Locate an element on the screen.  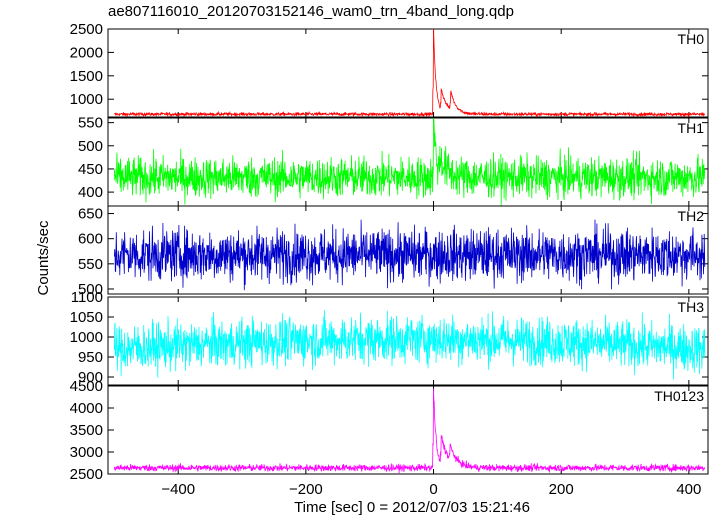
y-axis-label: Counts/sec is located at coordinates (43, 258).